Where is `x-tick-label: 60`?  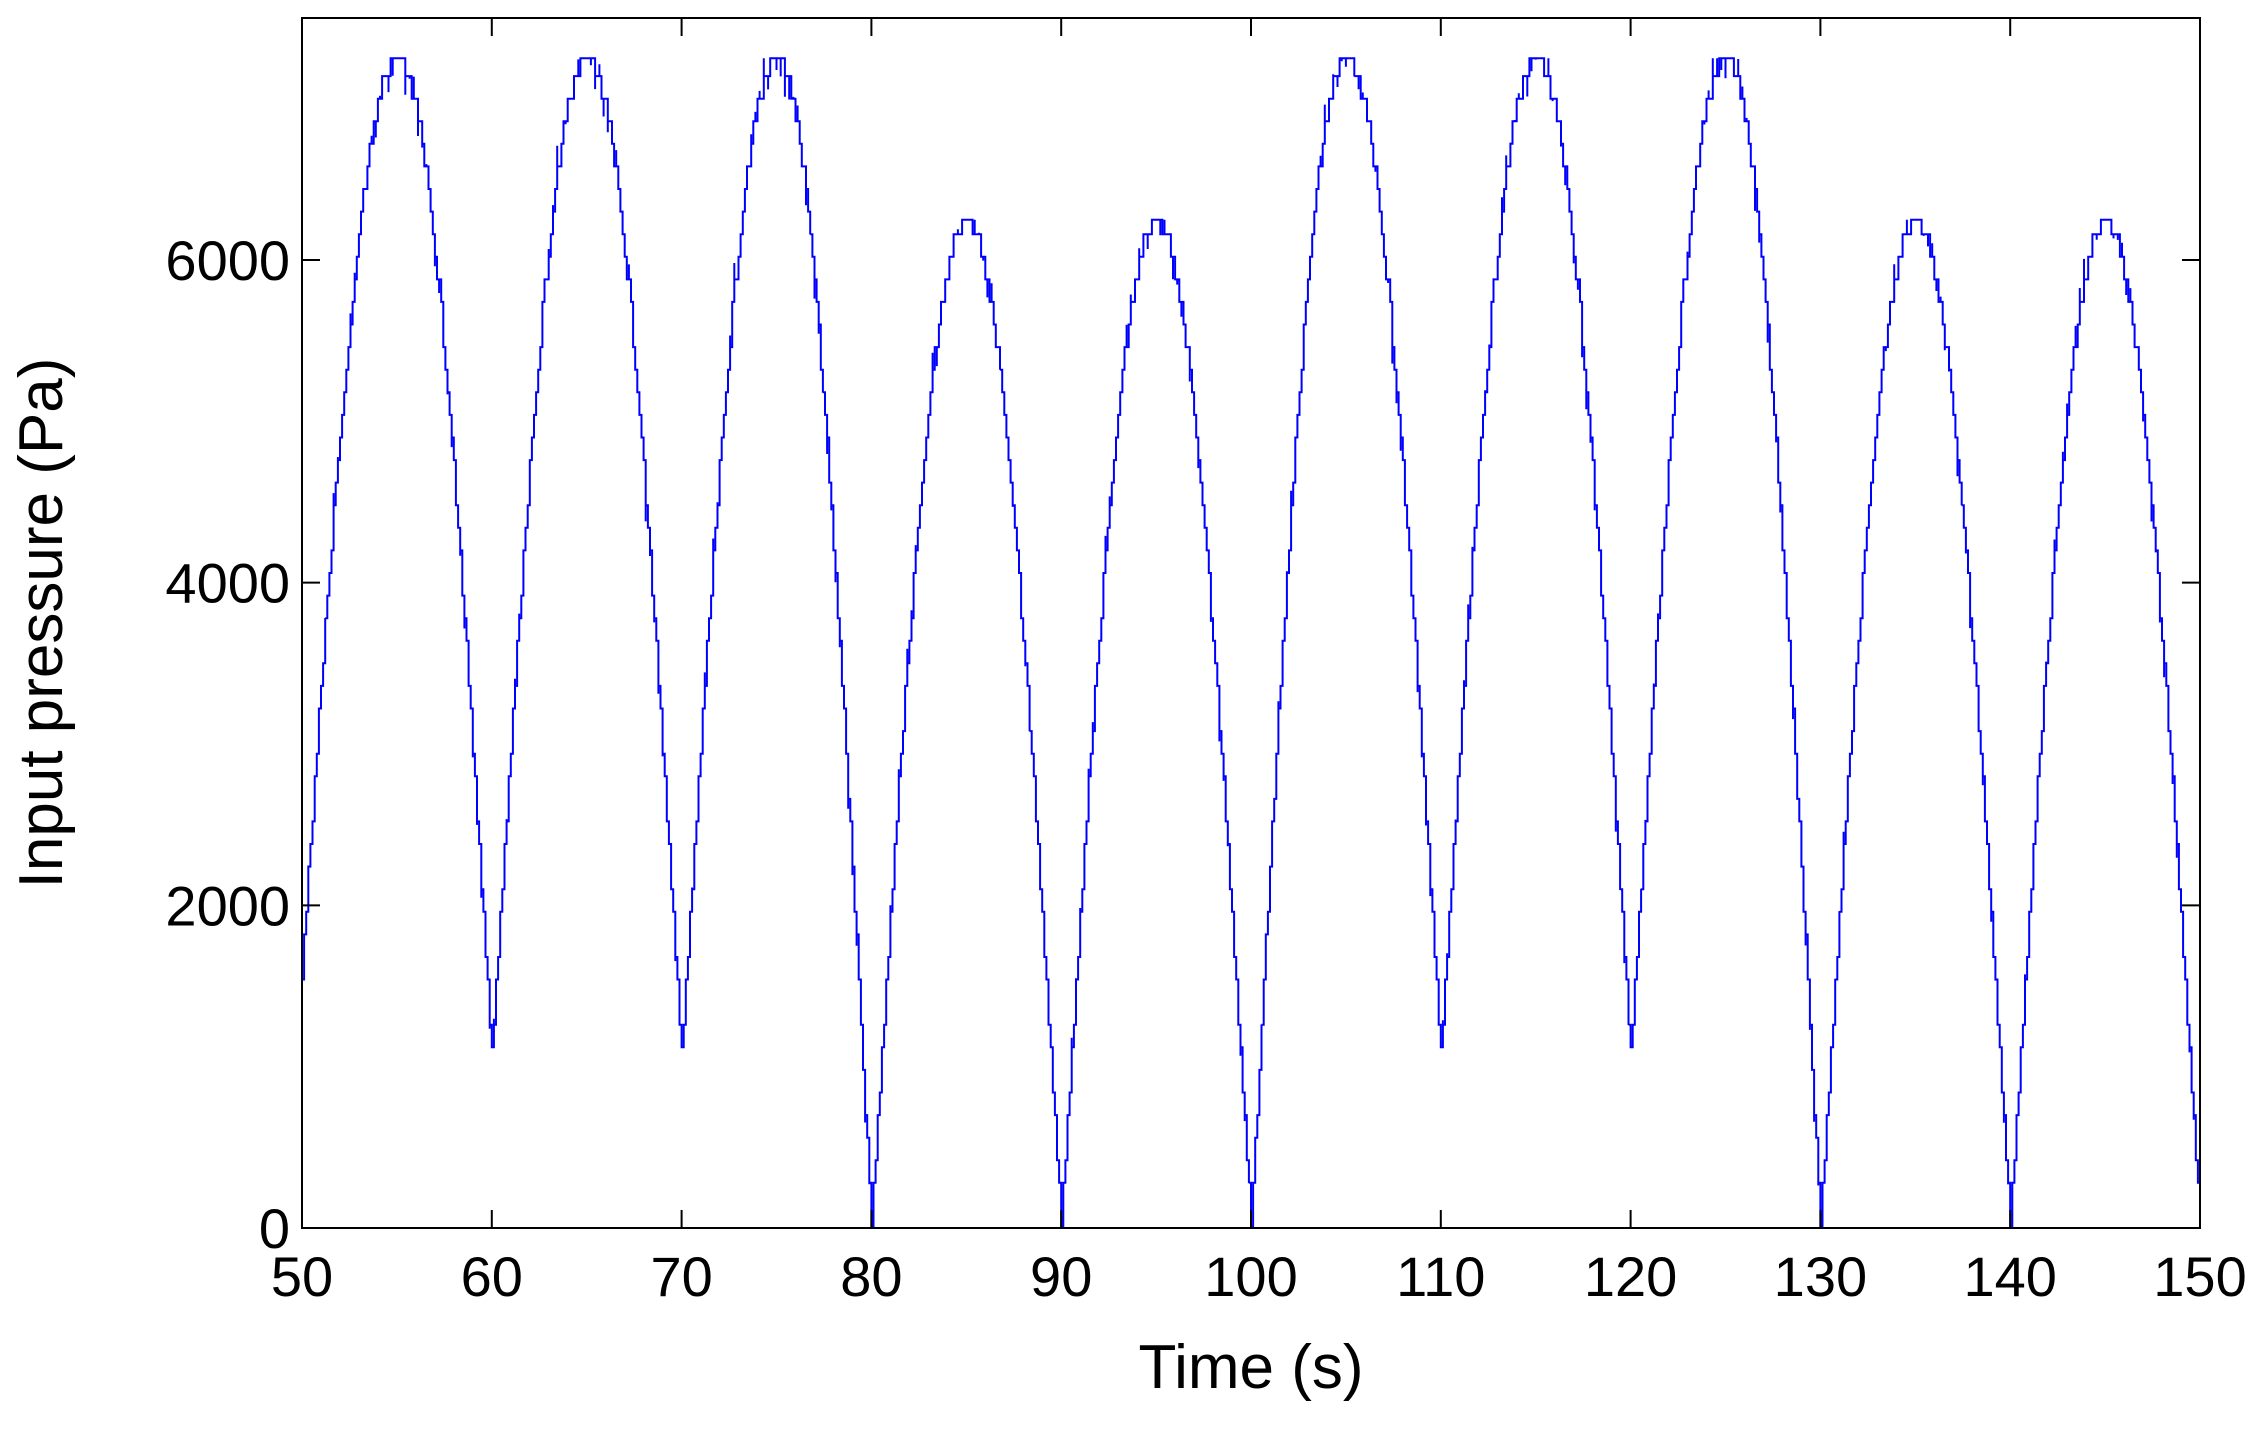
x-tick-label: 60 is located at coordinates (492, 1276).